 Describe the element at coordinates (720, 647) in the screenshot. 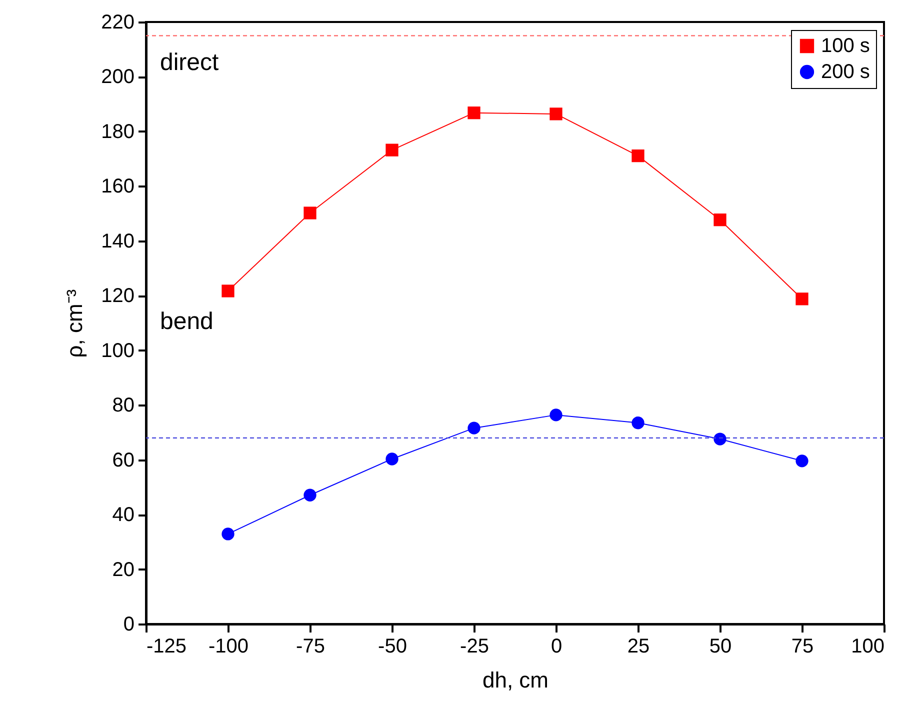

I see `x-tick-label: 50` at that location.